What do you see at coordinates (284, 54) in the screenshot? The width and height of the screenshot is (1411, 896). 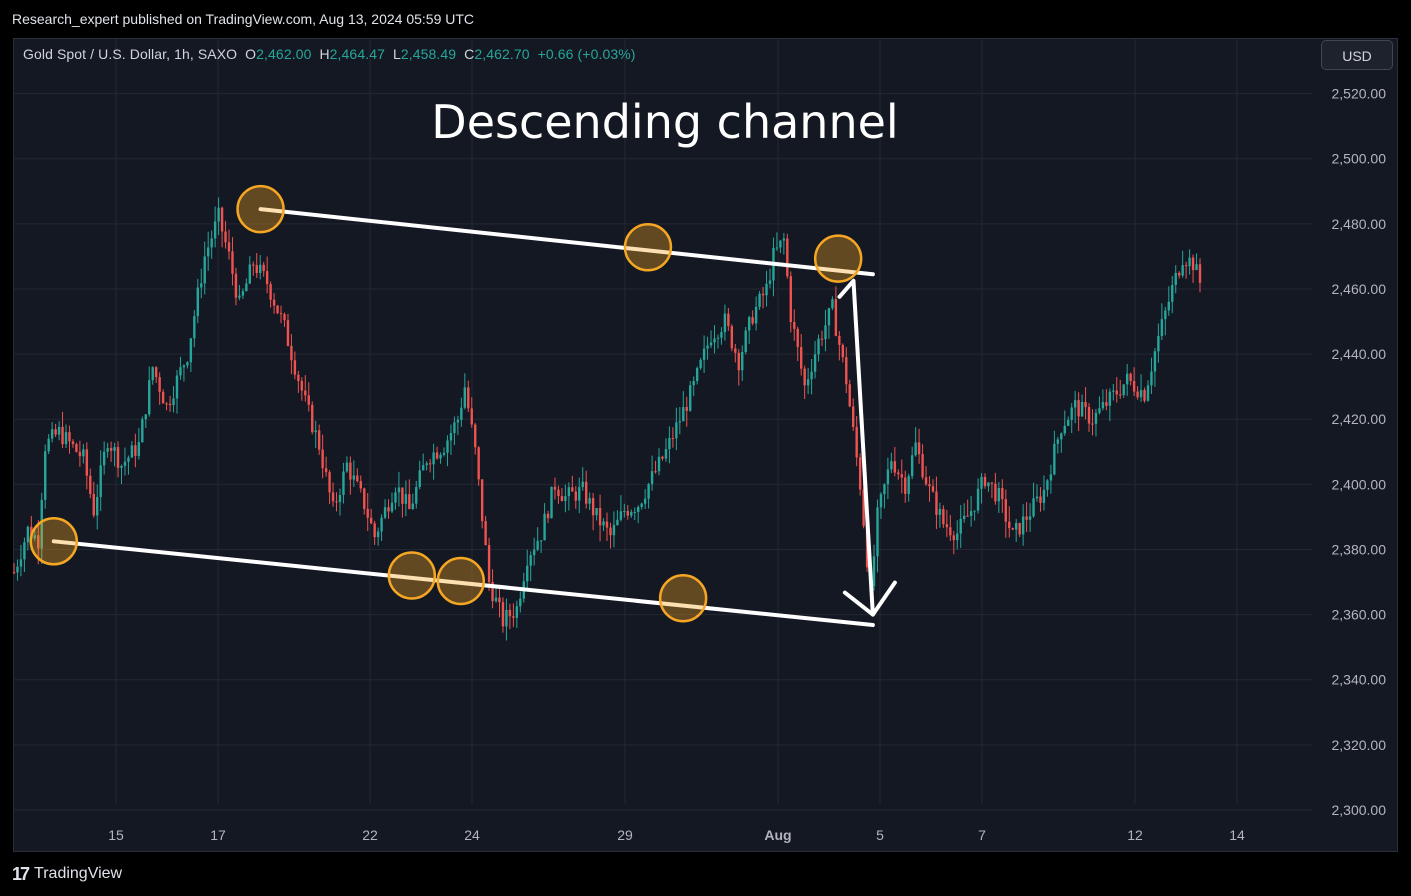 I see `open-value: 2,462.00` at bounding box center [284, 54].